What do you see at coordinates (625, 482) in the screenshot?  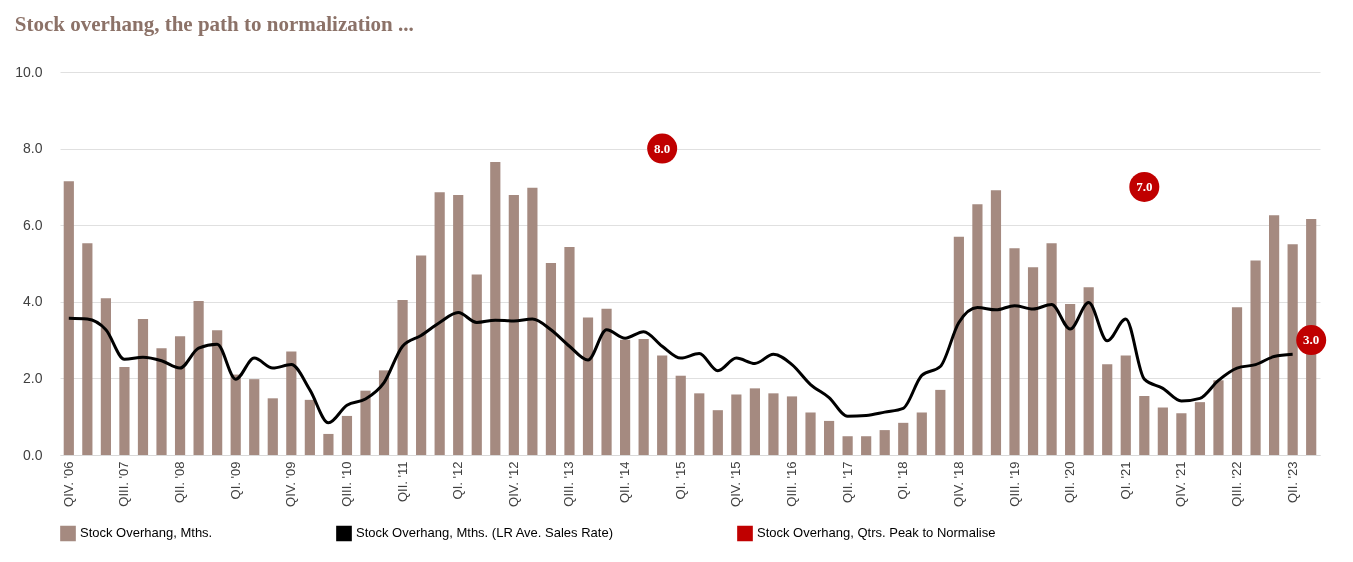 I see `x-tick-label: QII. '14` at bounding box center [625, 482].